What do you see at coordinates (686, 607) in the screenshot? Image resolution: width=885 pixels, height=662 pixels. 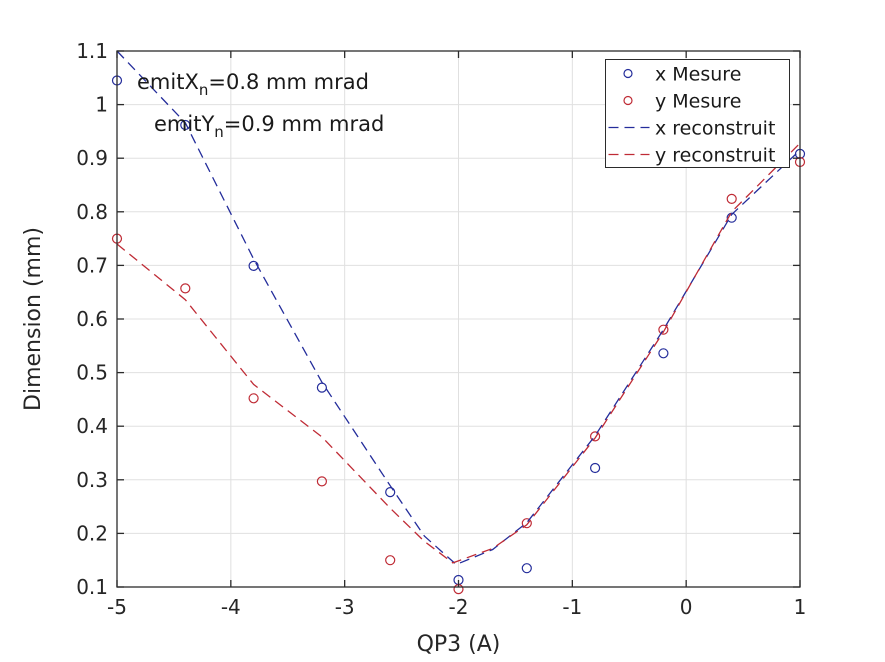 I see `x-tick-label: 0` at bounding box center [686, 607].